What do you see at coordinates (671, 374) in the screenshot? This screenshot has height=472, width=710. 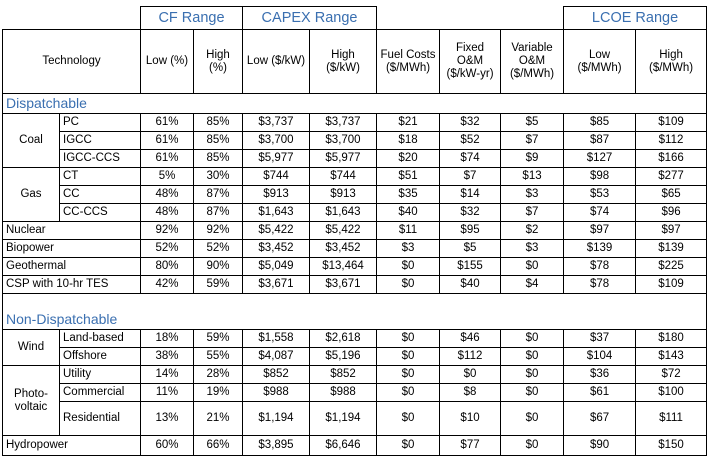 I see `cell: $72` at bounding box center [671, 374].